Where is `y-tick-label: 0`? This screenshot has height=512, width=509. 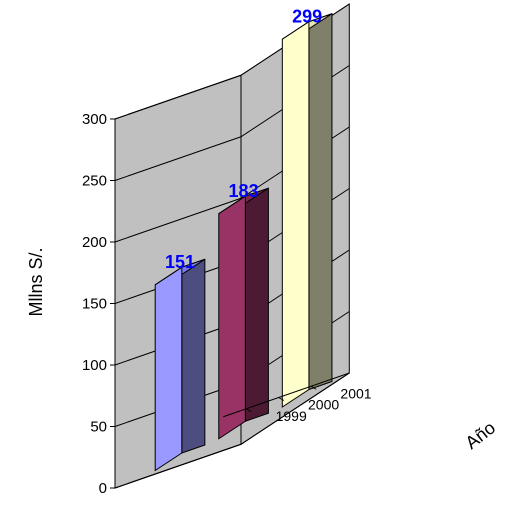
y-tick-label: 0 is located at coordinates (103, 488).